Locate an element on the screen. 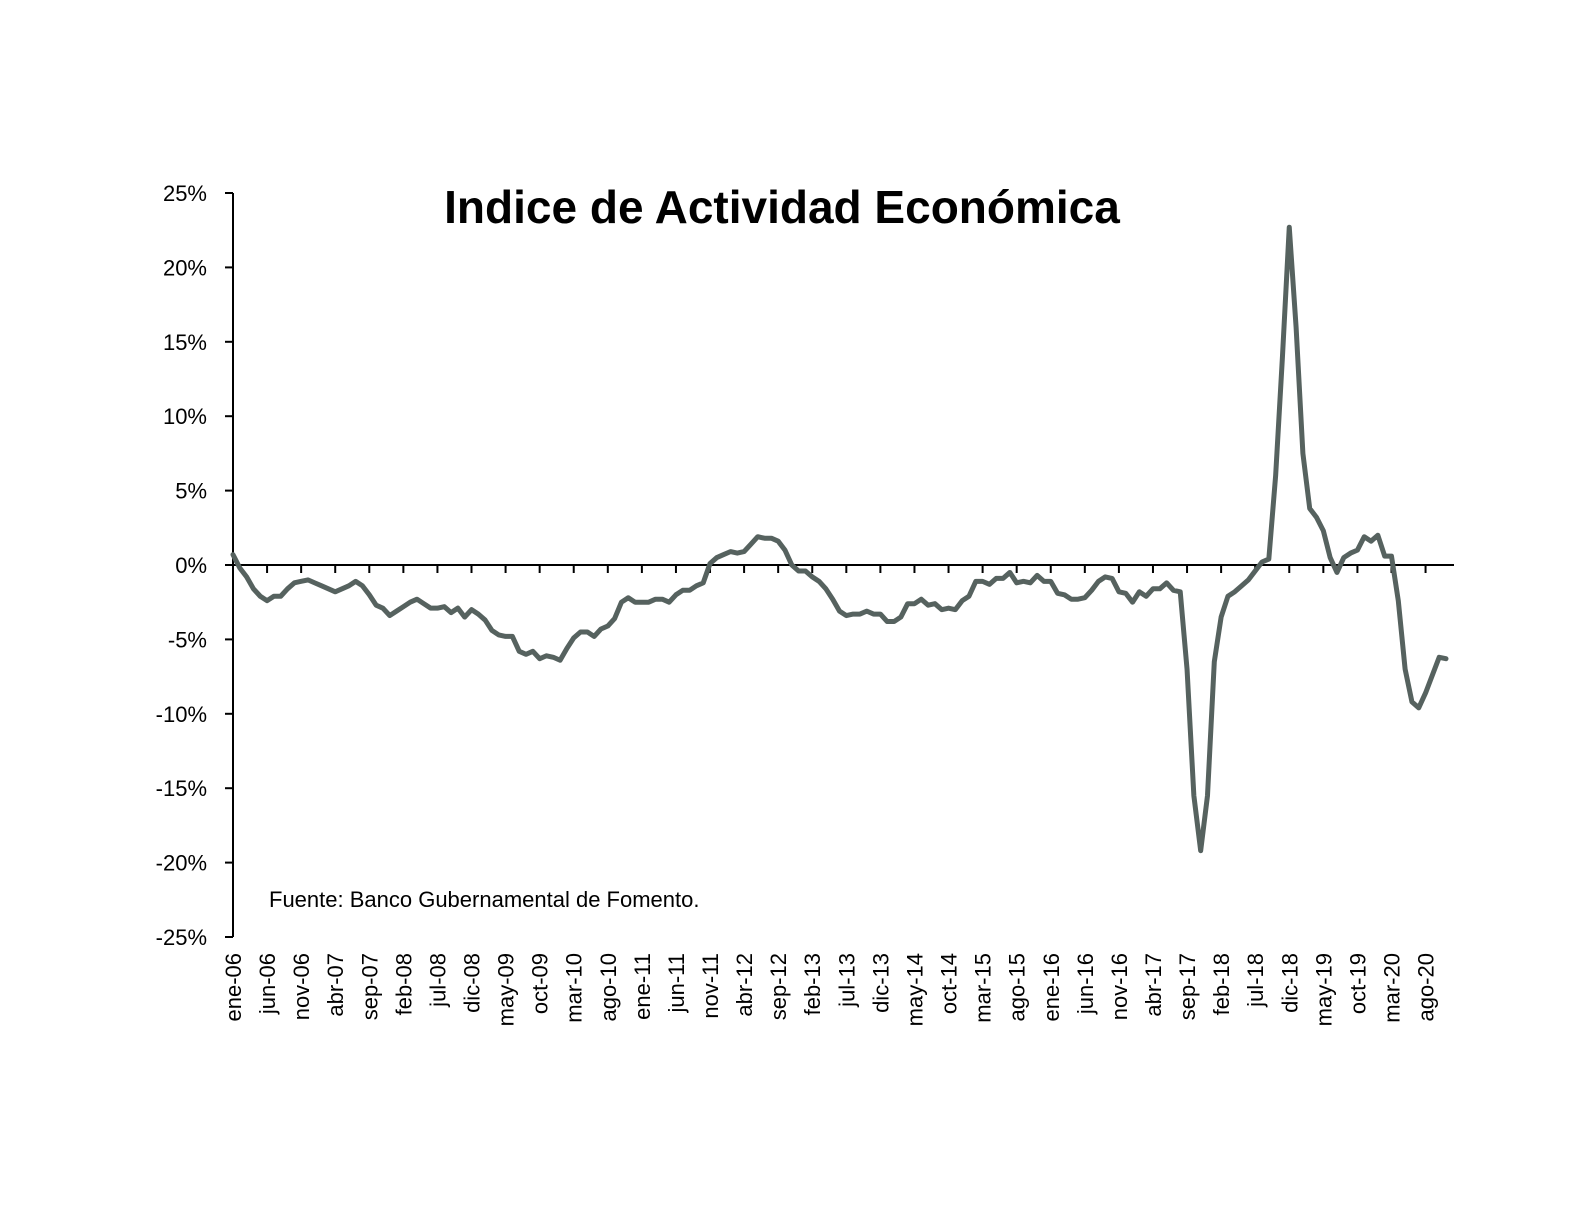 The width and height of the screenshot is (1584, 1224). y-axis-ticks: 25% 20% 15% 10% 5% 0% -5% -10% -15% -20% -25% is located at coordinates (194, 565).